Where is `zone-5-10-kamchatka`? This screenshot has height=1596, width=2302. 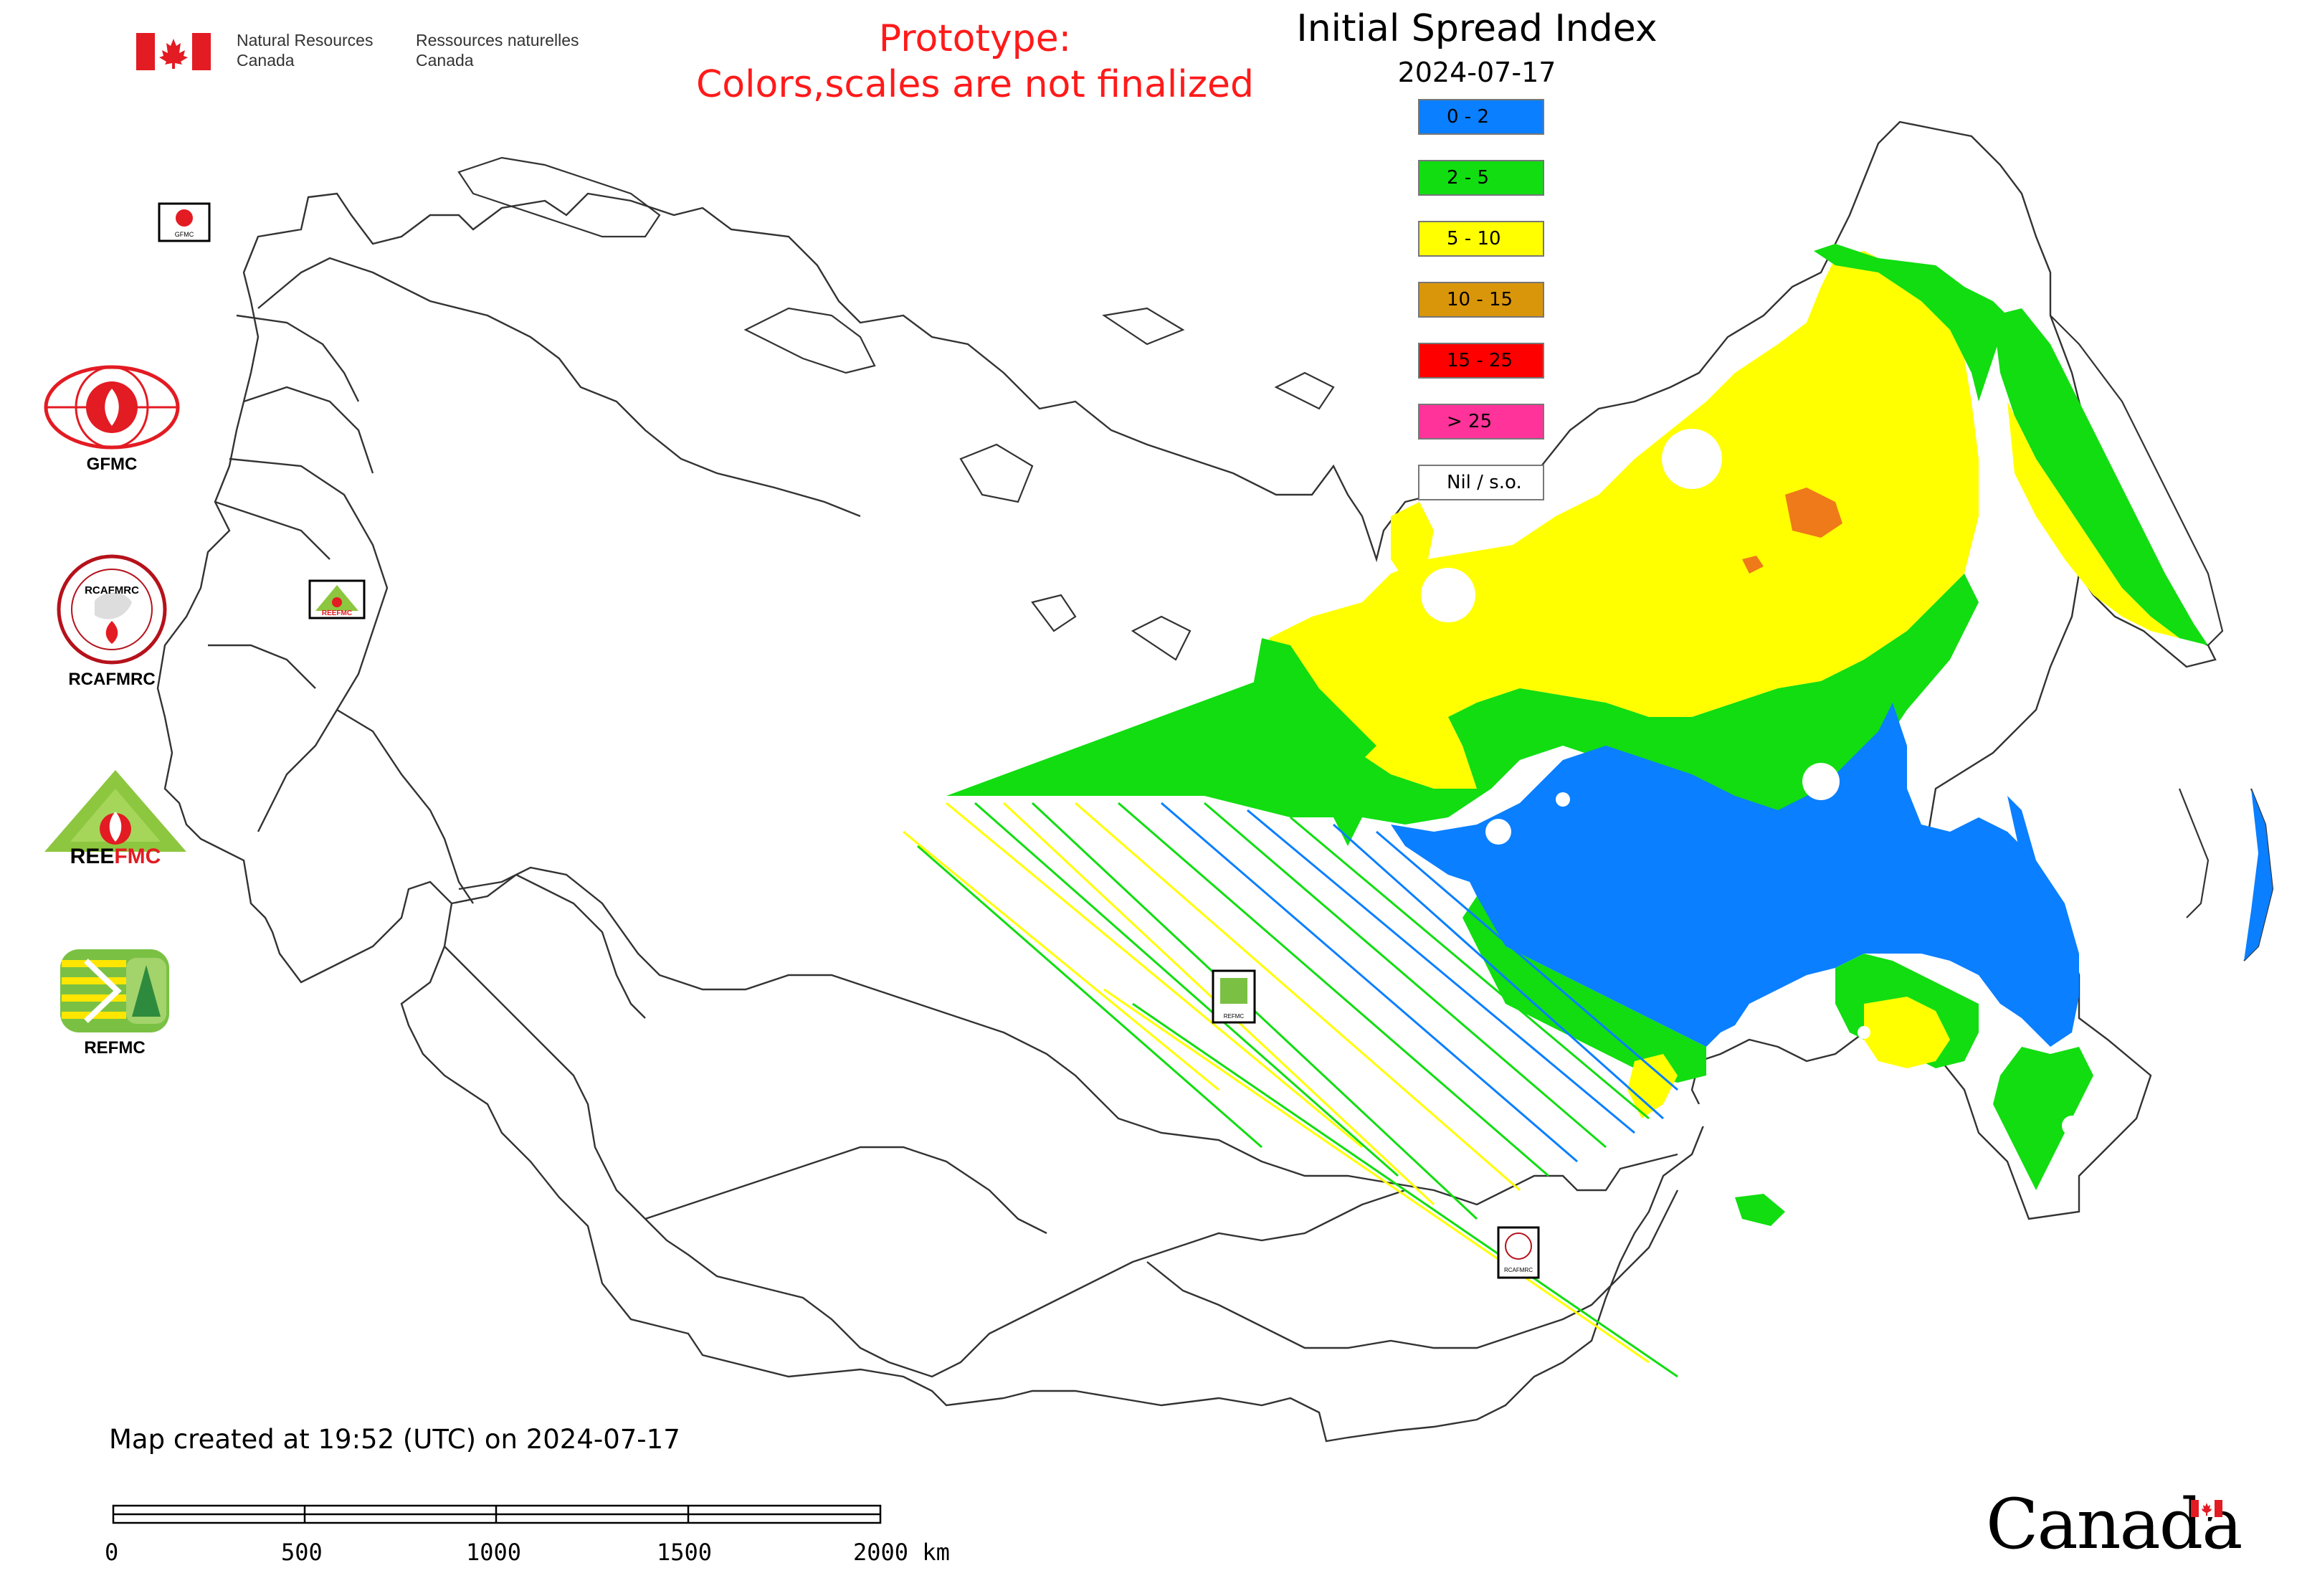
zone-5-10-kamchatka is located at coordinates (2093, 520).